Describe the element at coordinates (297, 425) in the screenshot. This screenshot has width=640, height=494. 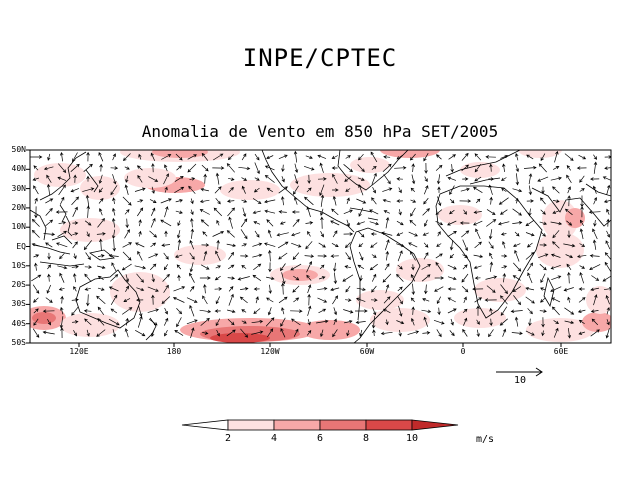
I see `colorbar-segment` at that location.